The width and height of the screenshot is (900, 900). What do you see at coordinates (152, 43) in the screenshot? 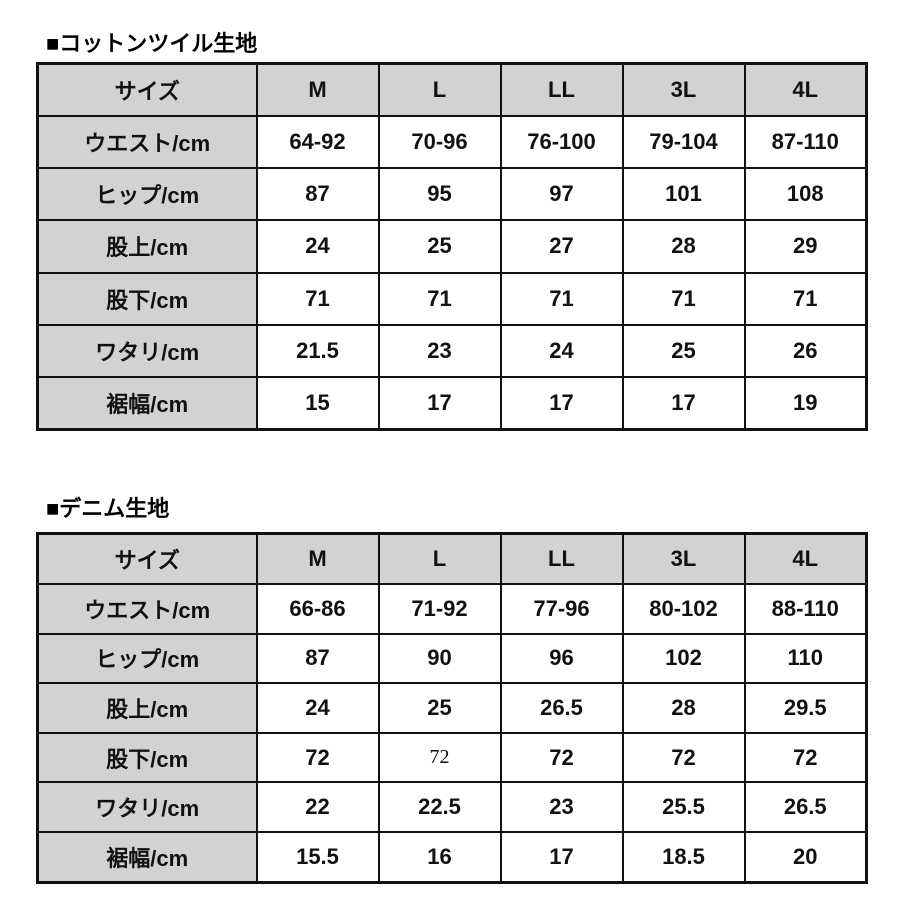
I see `cotton-twill-title: ■コットンツイル生地` at bounding box center [152, 43].